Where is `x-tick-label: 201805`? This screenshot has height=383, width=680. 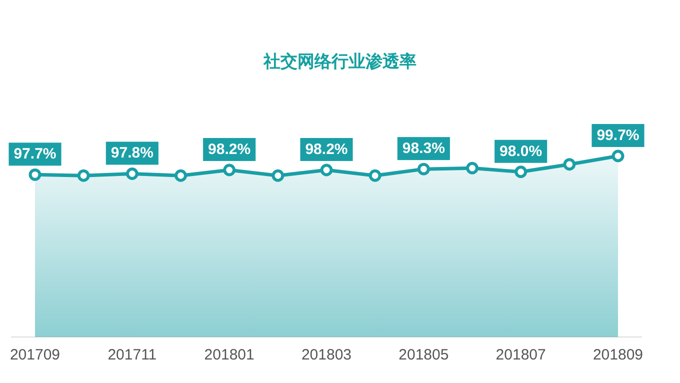
x-tick-label: 201805 is located at coordinates (423, 355).